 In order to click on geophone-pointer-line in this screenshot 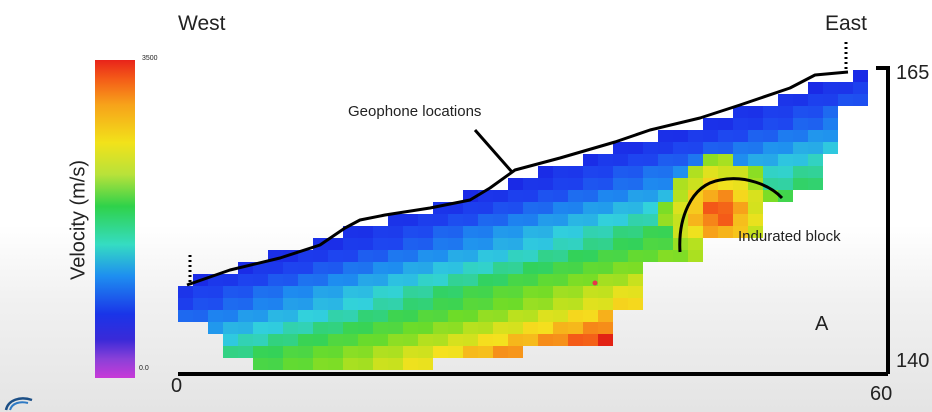, I will do `click(493, 151)`.